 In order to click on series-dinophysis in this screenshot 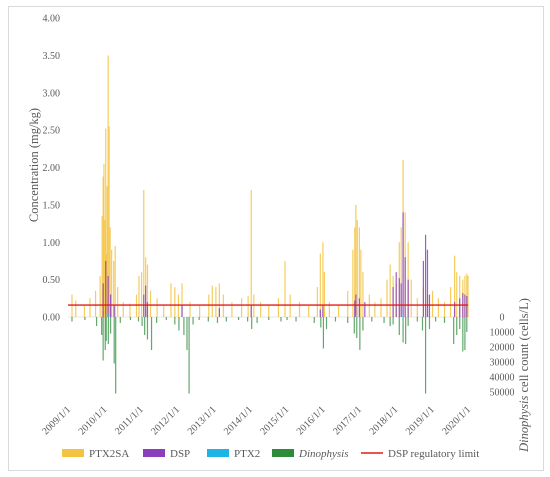, I will do `click(269, 355)`.